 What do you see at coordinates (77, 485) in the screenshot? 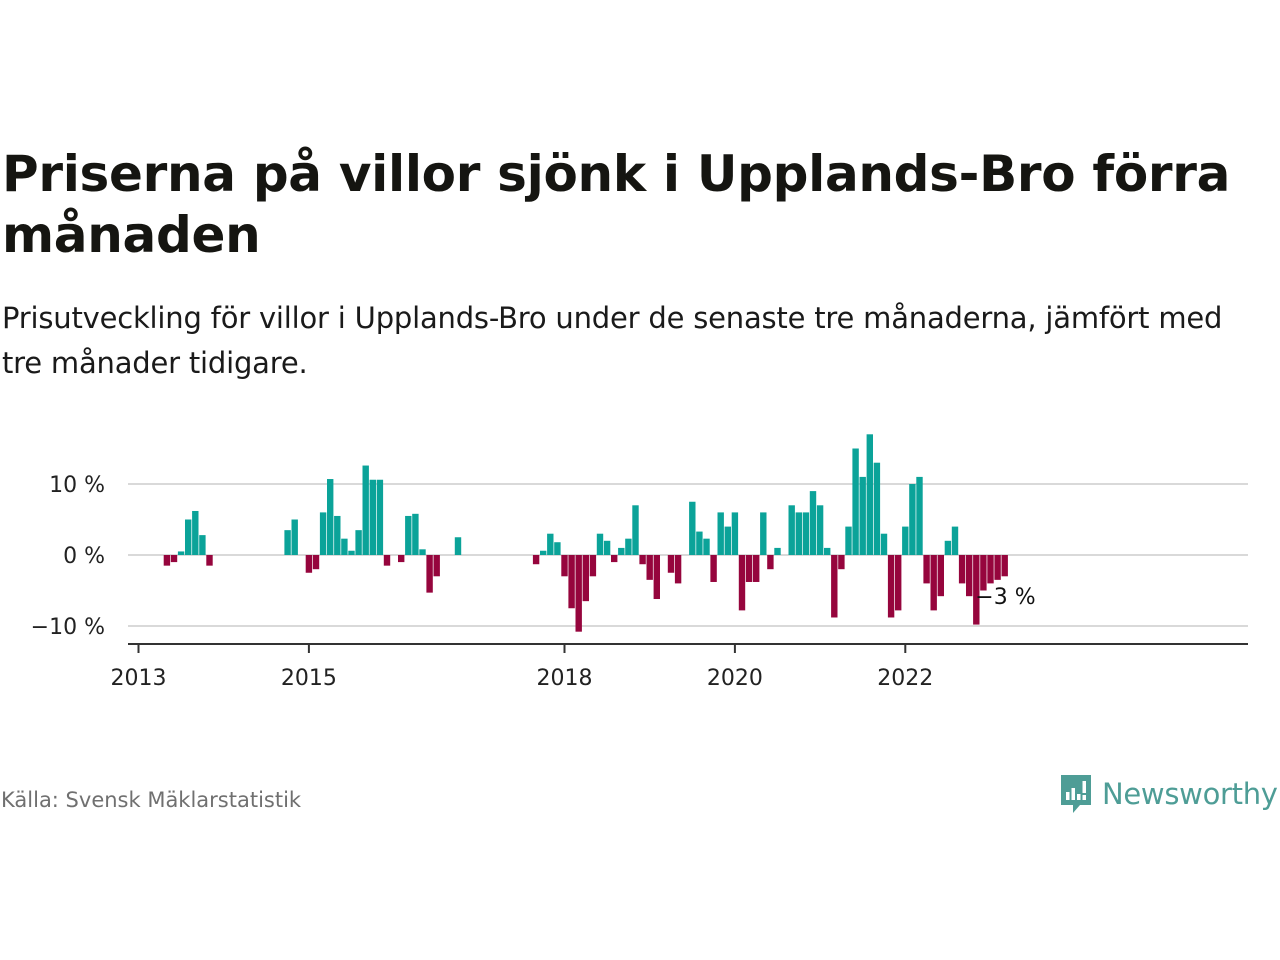
I see `y-tick-label: 10 %` at bounding box center [77, 485].